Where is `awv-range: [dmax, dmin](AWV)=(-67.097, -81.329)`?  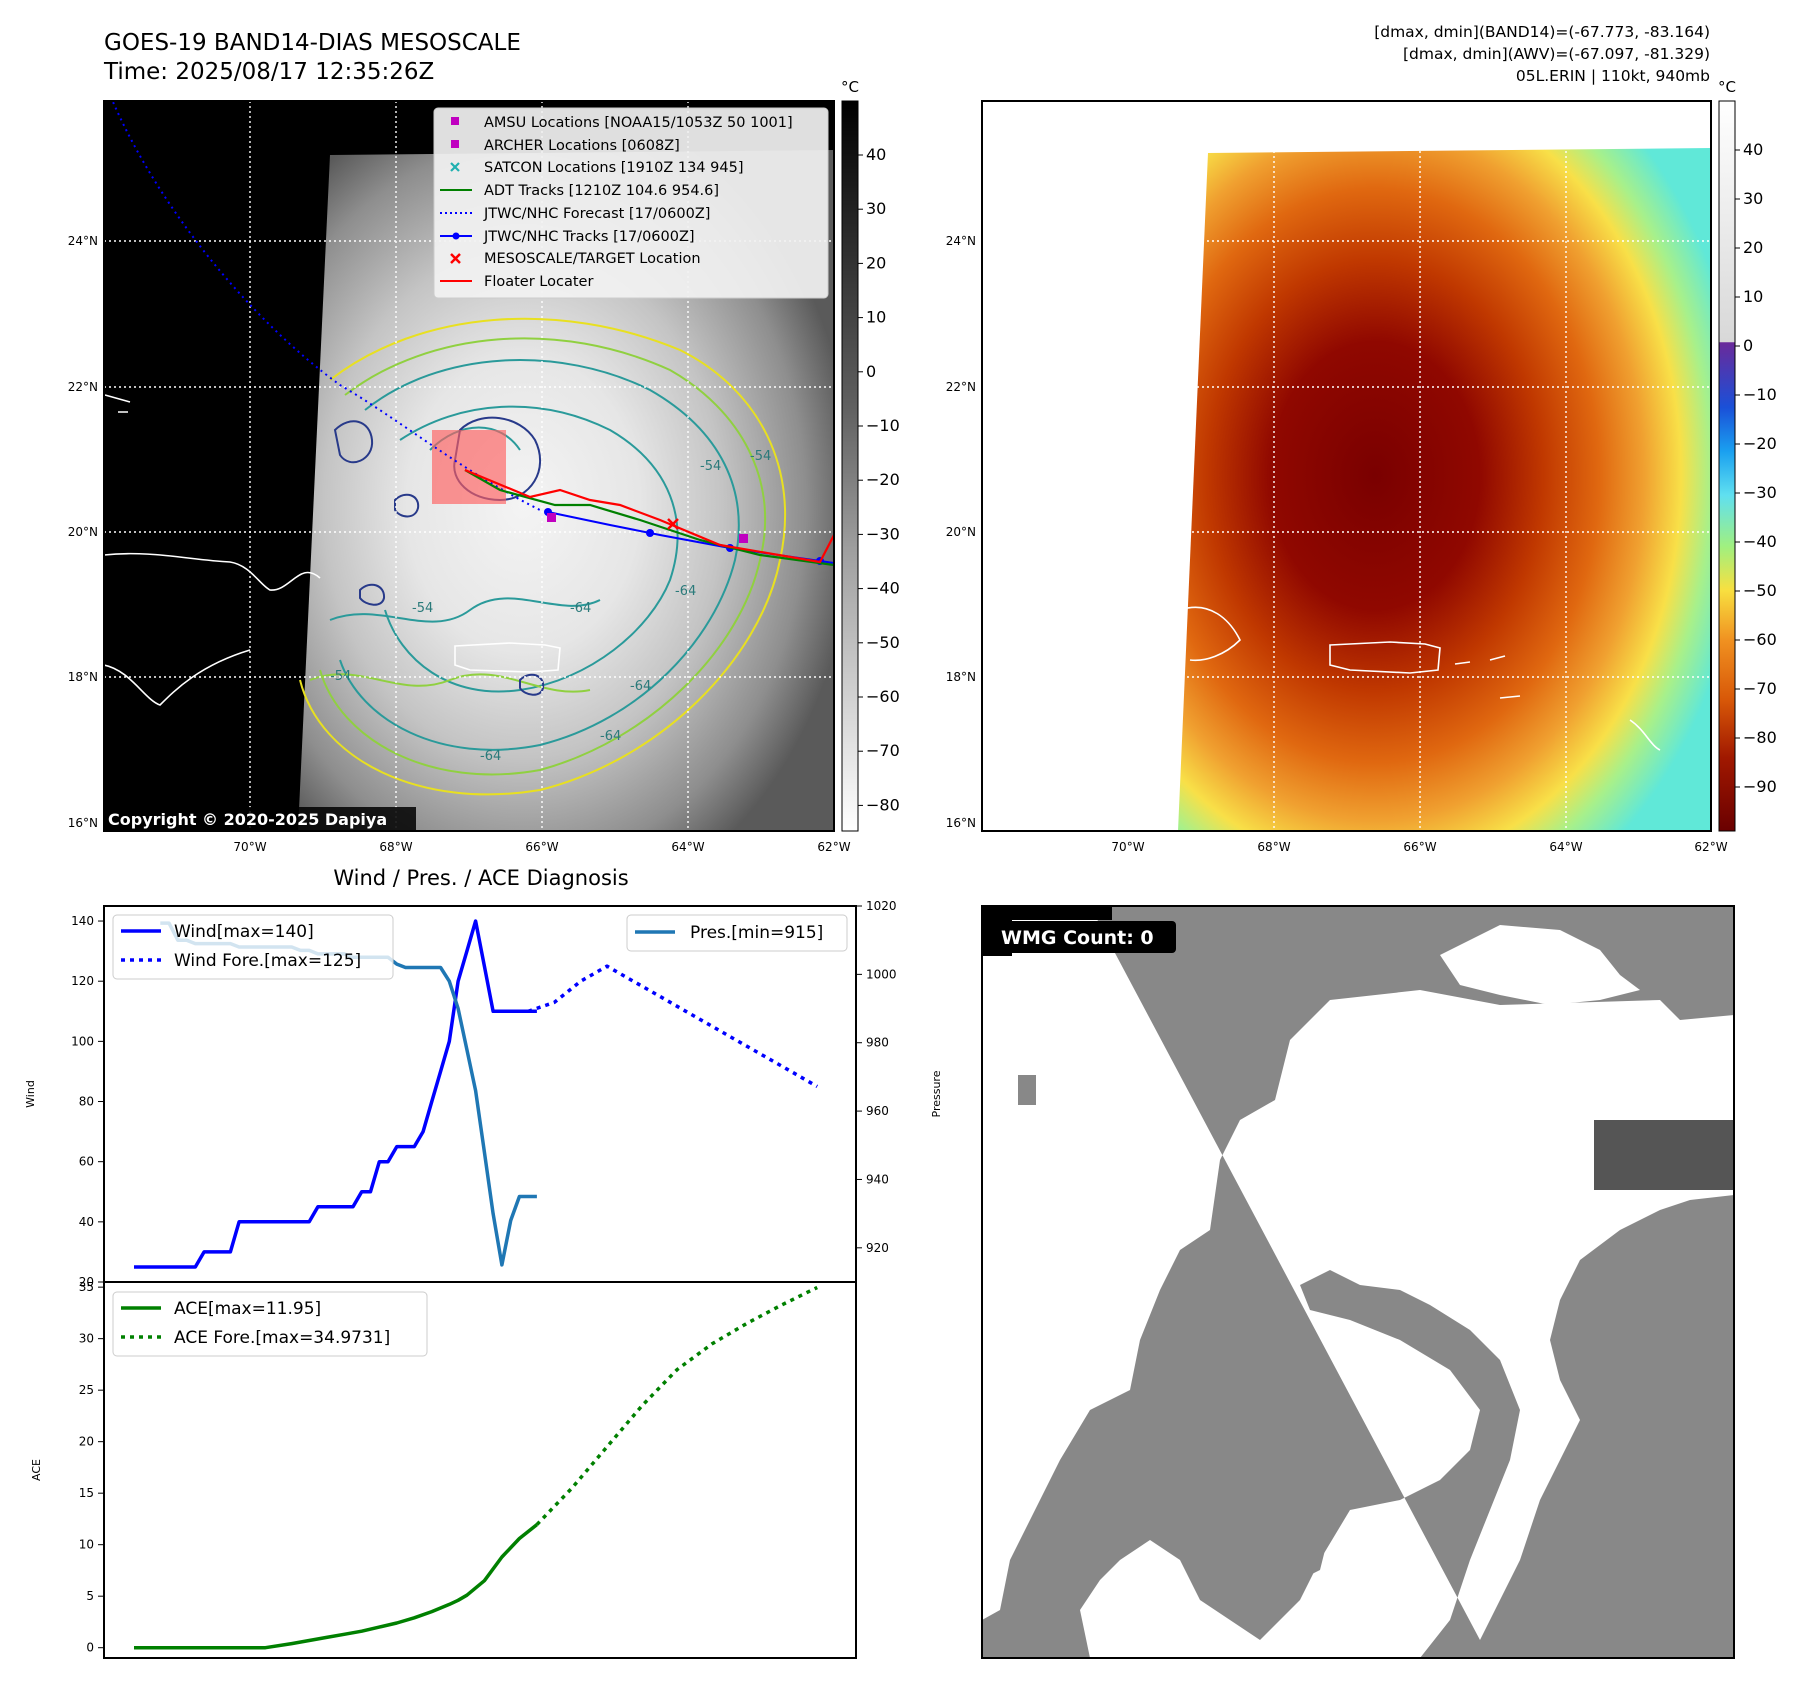 awv-range: [dmax, dmin](AWV)=(-67.097, -81.329) is located at coordinates (1556, 54).